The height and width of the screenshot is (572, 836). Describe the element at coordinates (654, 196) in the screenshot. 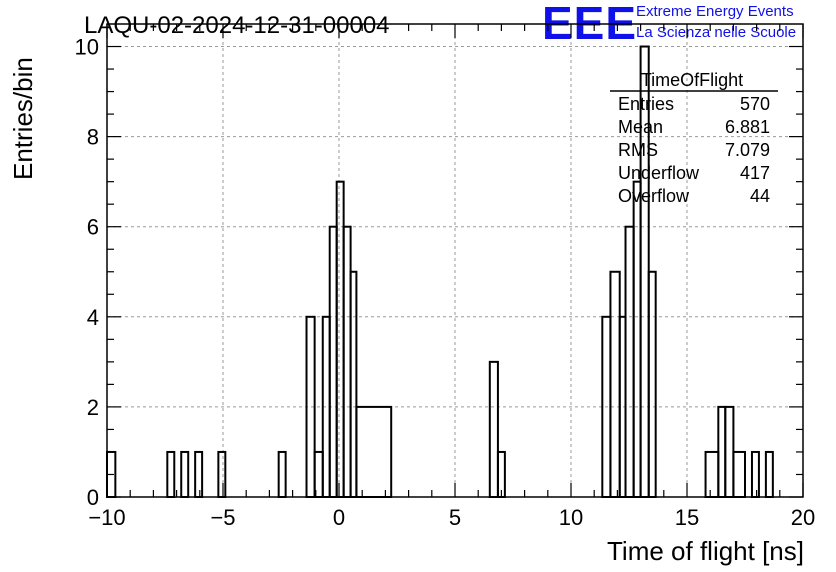

I see `stats-label: Overflow` at that location.